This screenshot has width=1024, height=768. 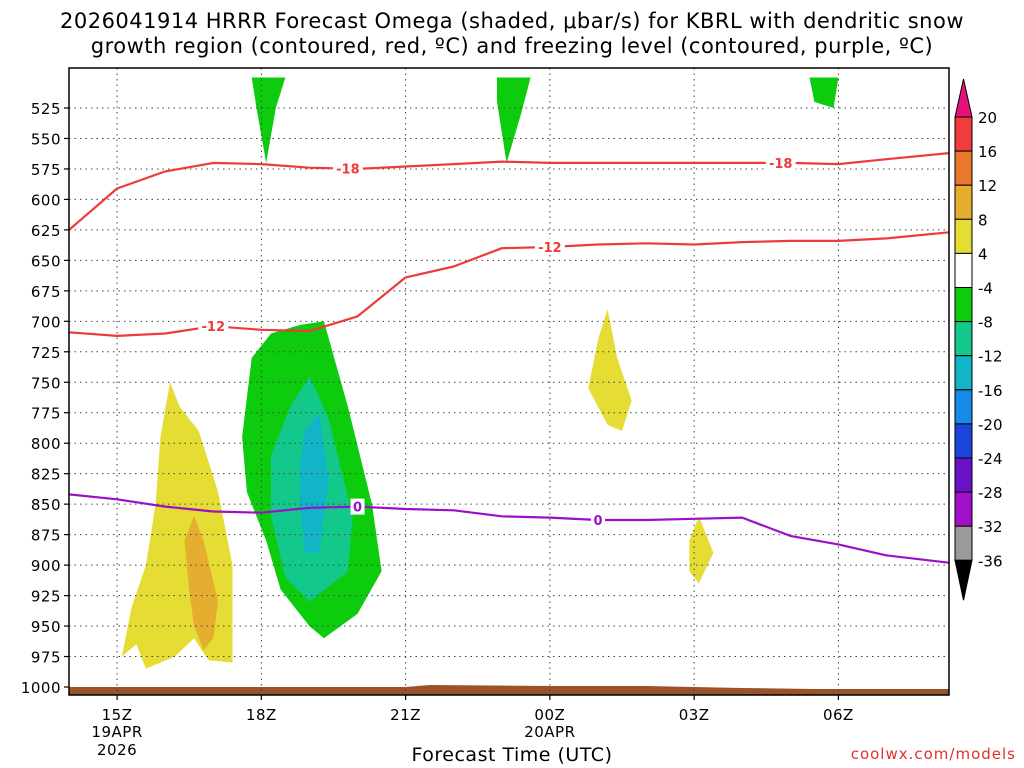 What do you see at coordinates (990, 493) in the screenshot?
I see `colorbar-label: -28` at bounding box center [990, 493].